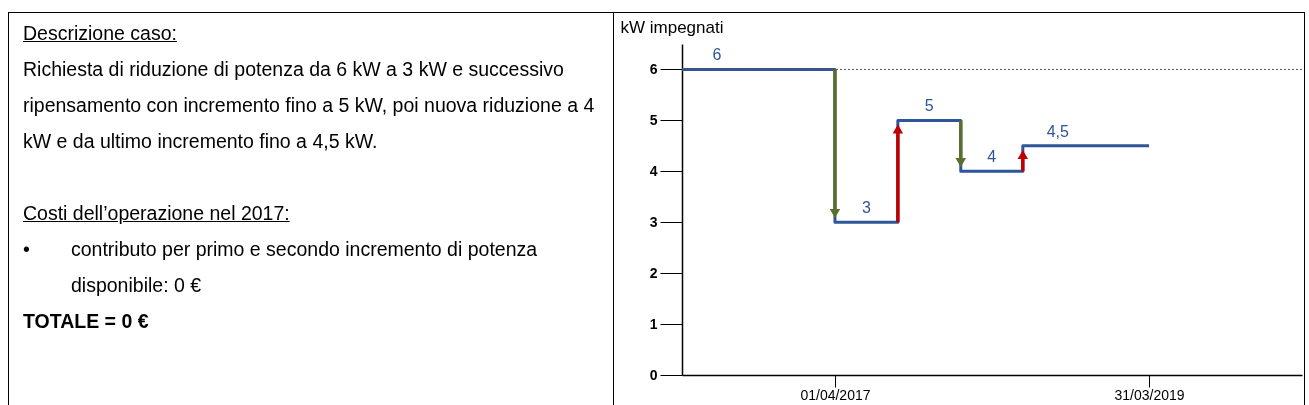  I want to click on data-label: 4, so click(992, 157).